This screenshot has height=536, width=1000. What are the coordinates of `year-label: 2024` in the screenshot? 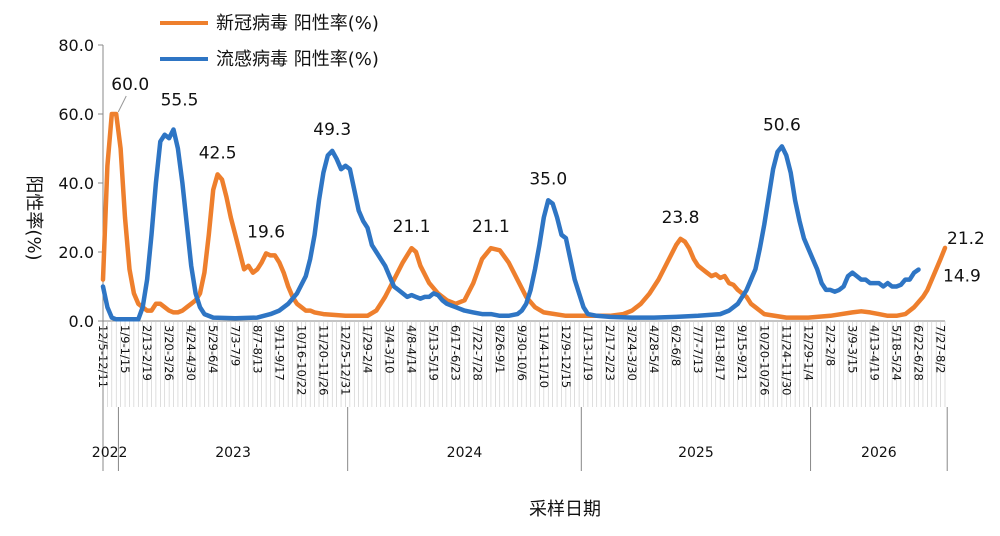 It's located at (465, 453).